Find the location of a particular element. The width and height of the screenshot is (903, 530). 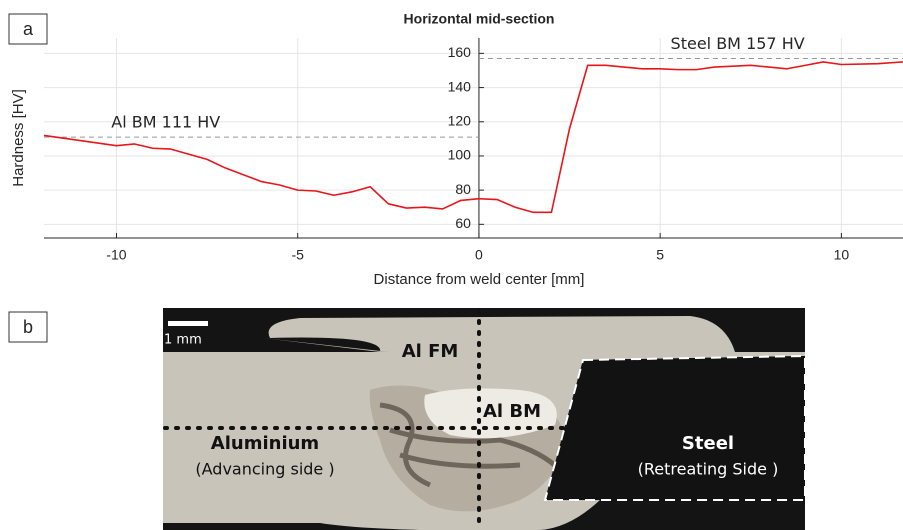

y-tick-label: 160 is located at coordinates (460, 52).